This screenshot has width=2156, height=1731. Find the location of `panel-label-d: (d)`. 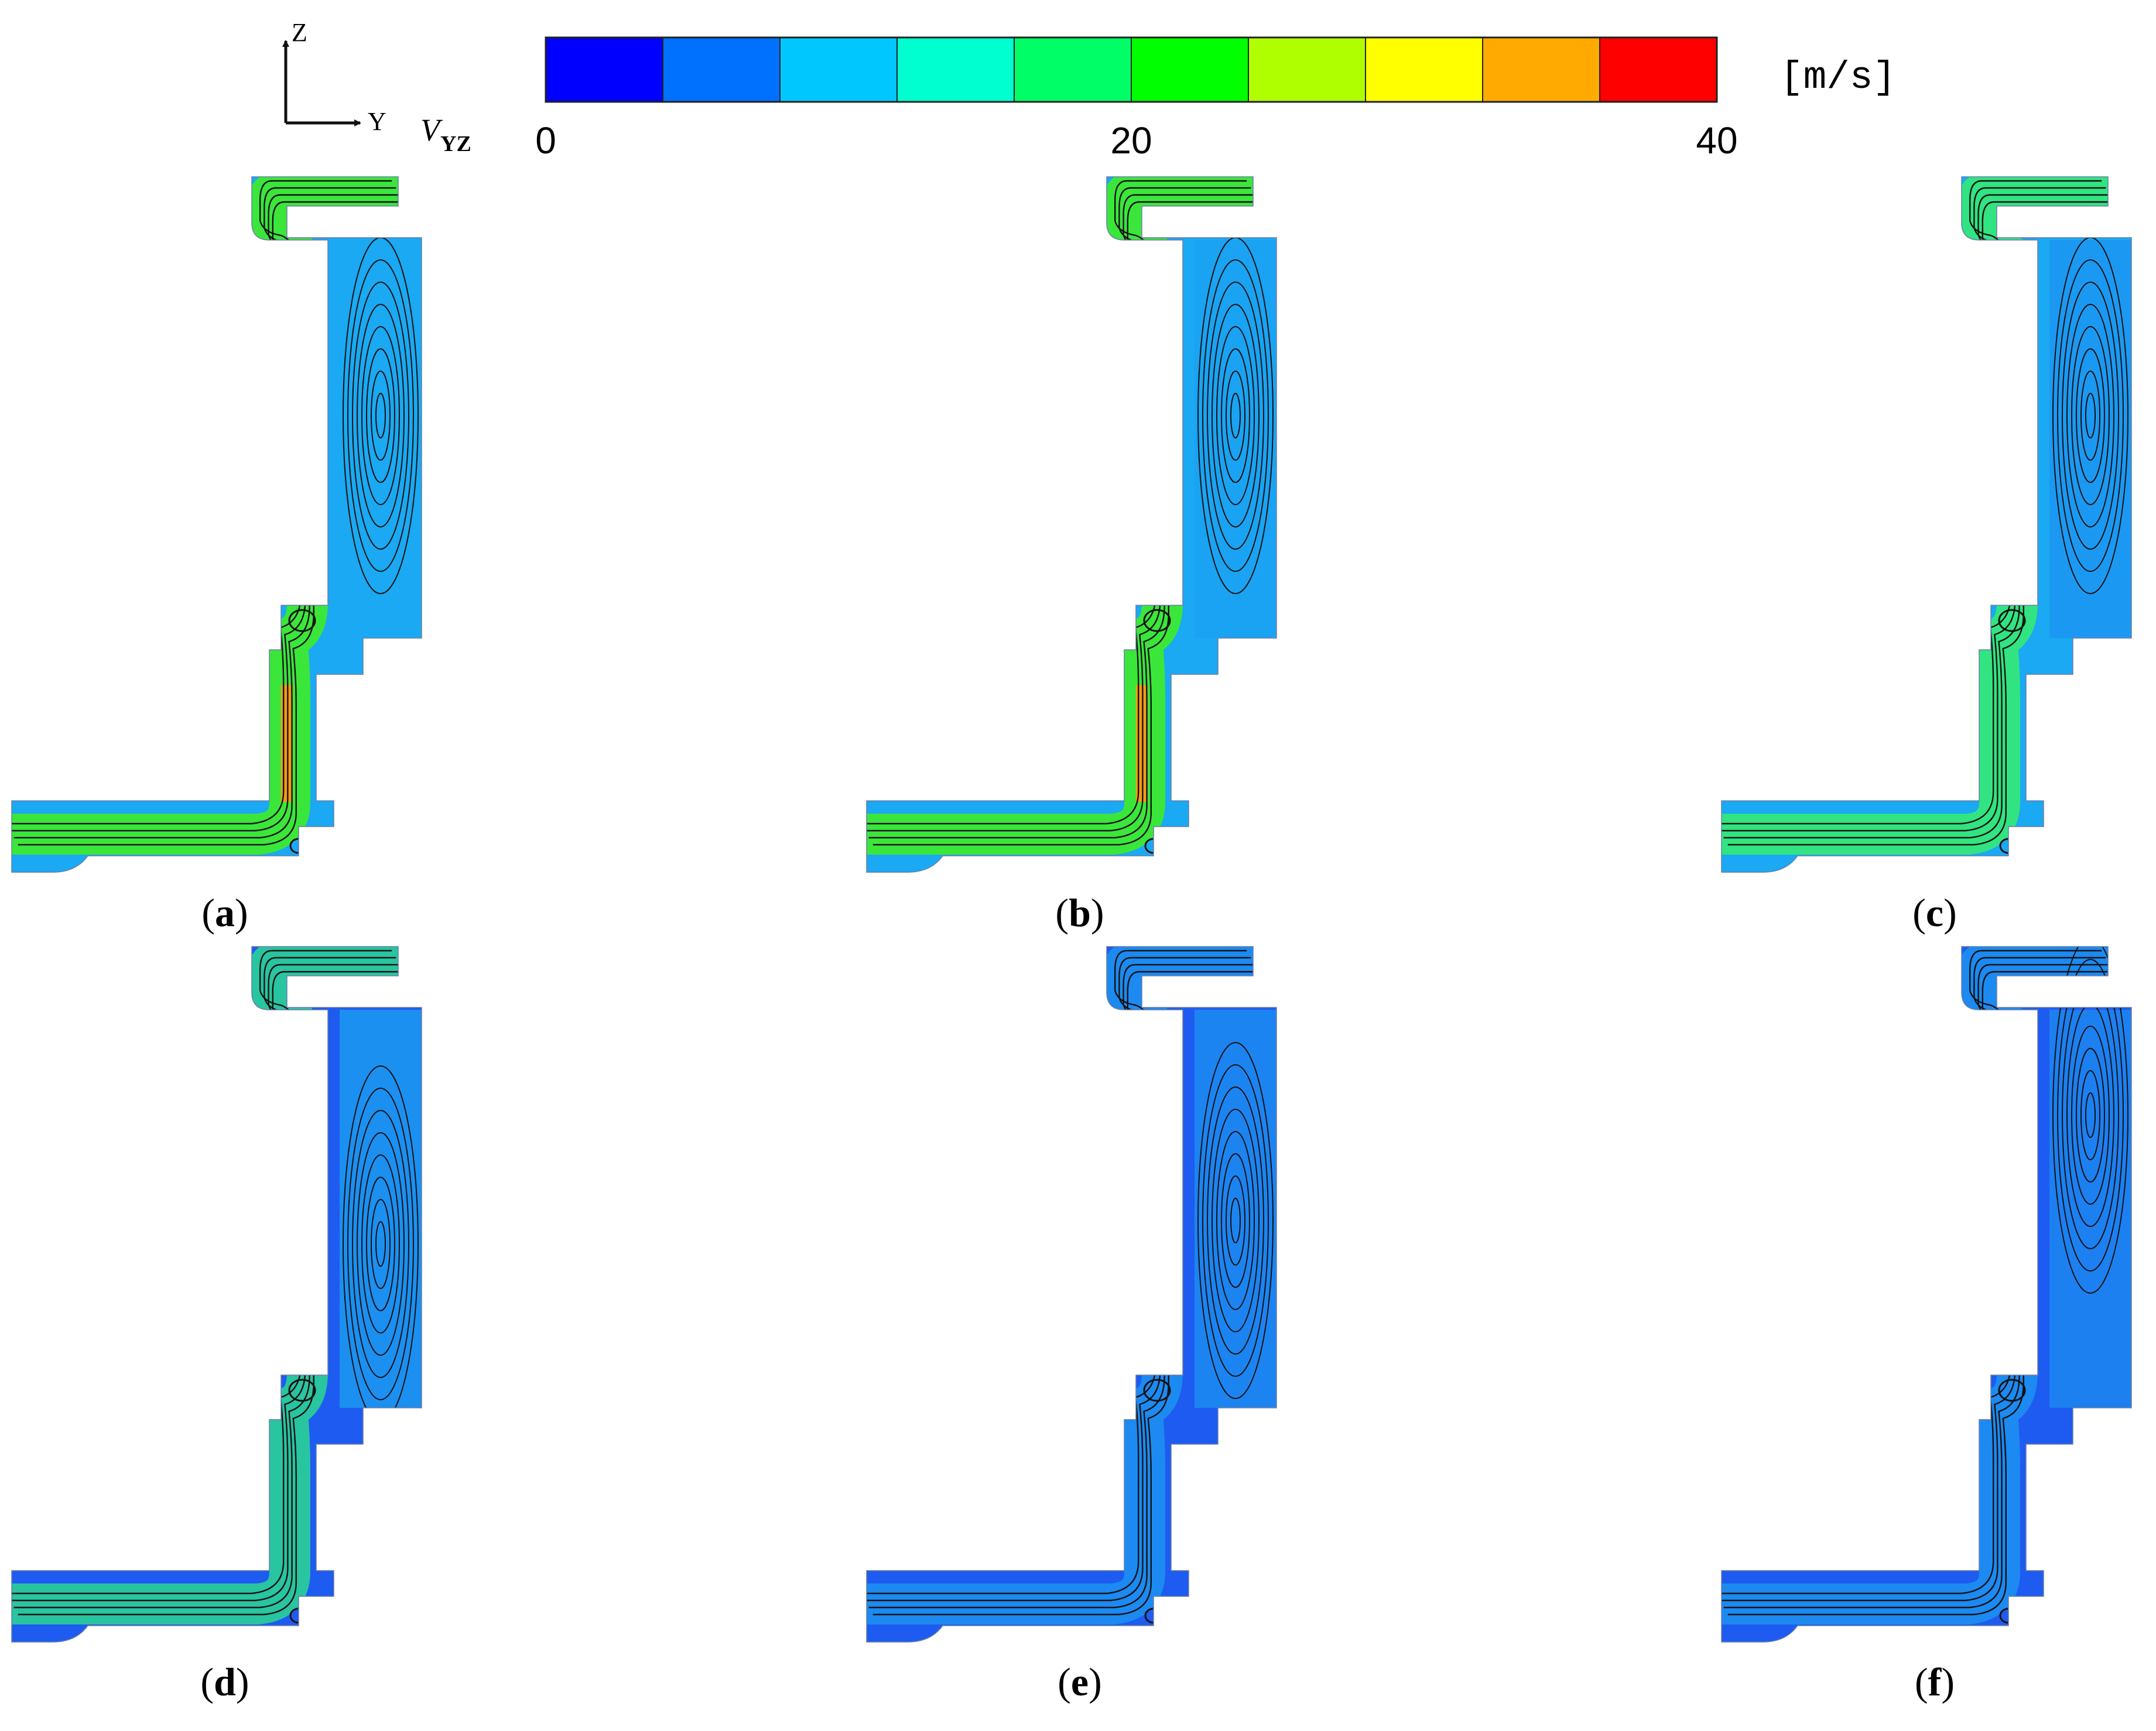

panel-label-d: (d) is located at coordinates (224, 1682).